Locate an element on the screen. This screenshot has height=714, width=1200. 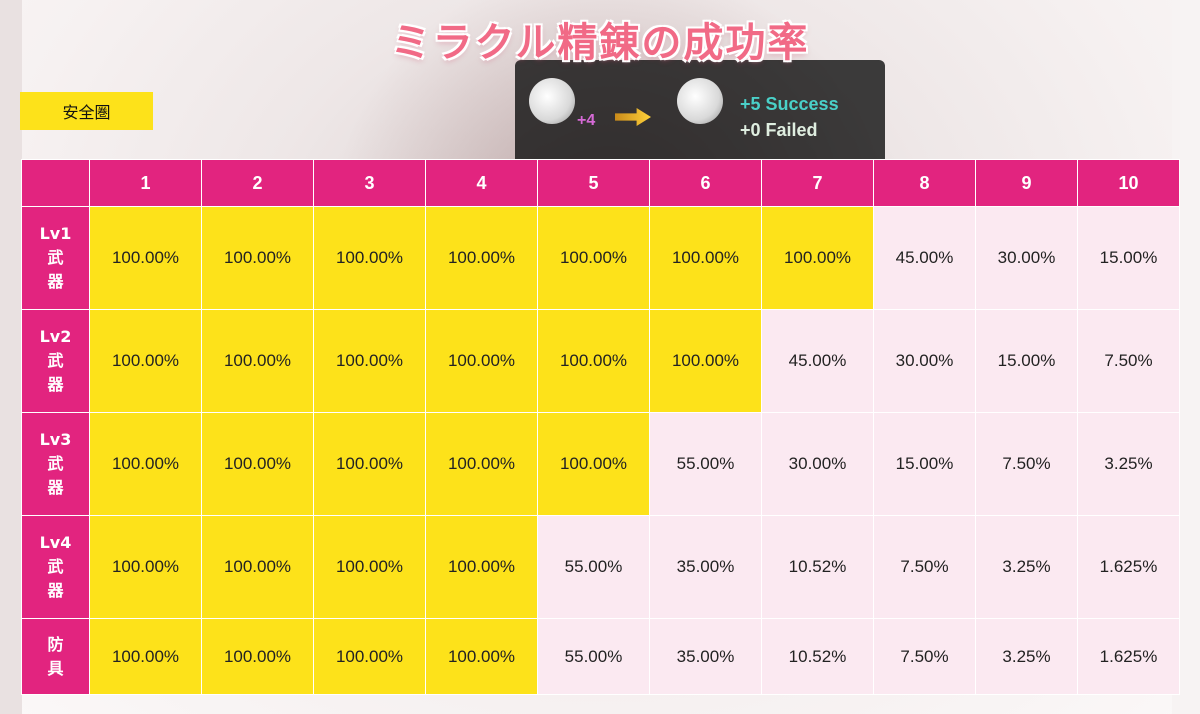
row-header-label: 防 is located at coordinates (55, 644).